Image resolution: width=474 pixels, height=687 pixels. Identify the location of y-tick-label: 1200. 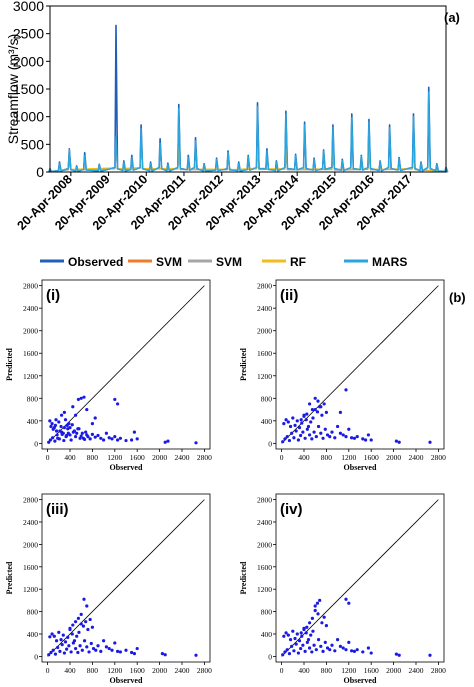
(264, 589).